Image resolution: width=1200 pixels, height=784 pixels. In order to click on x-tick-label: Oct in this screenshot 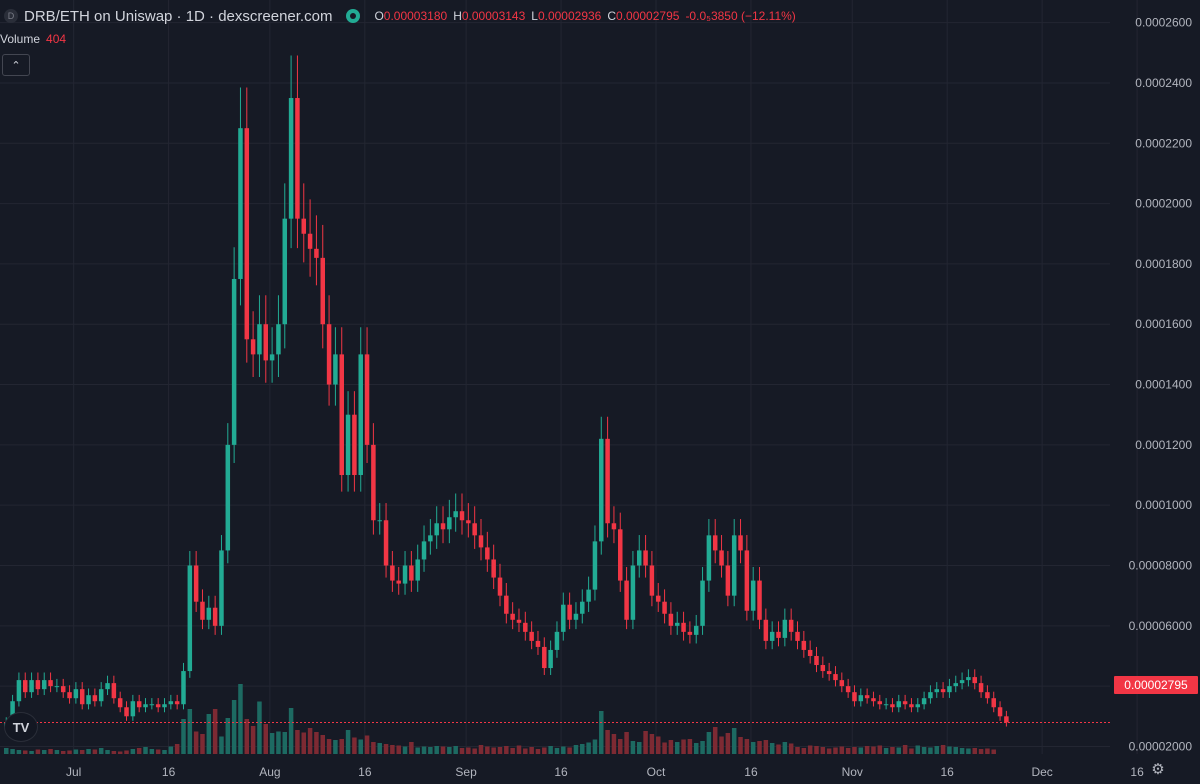, I will do `click(656, 772)`.